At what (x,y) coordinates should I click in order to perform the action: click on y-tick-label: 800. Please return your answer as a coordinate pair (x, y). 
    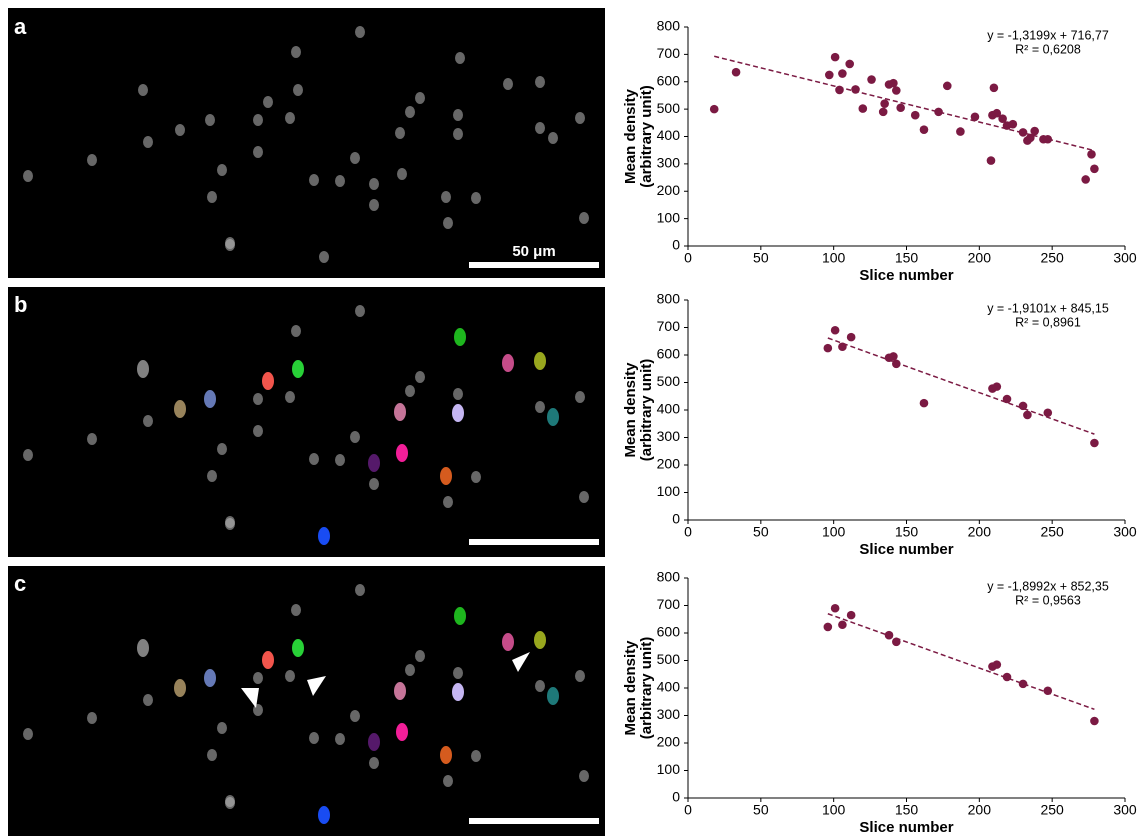
    Looking at the image, I should click on (669, 577).